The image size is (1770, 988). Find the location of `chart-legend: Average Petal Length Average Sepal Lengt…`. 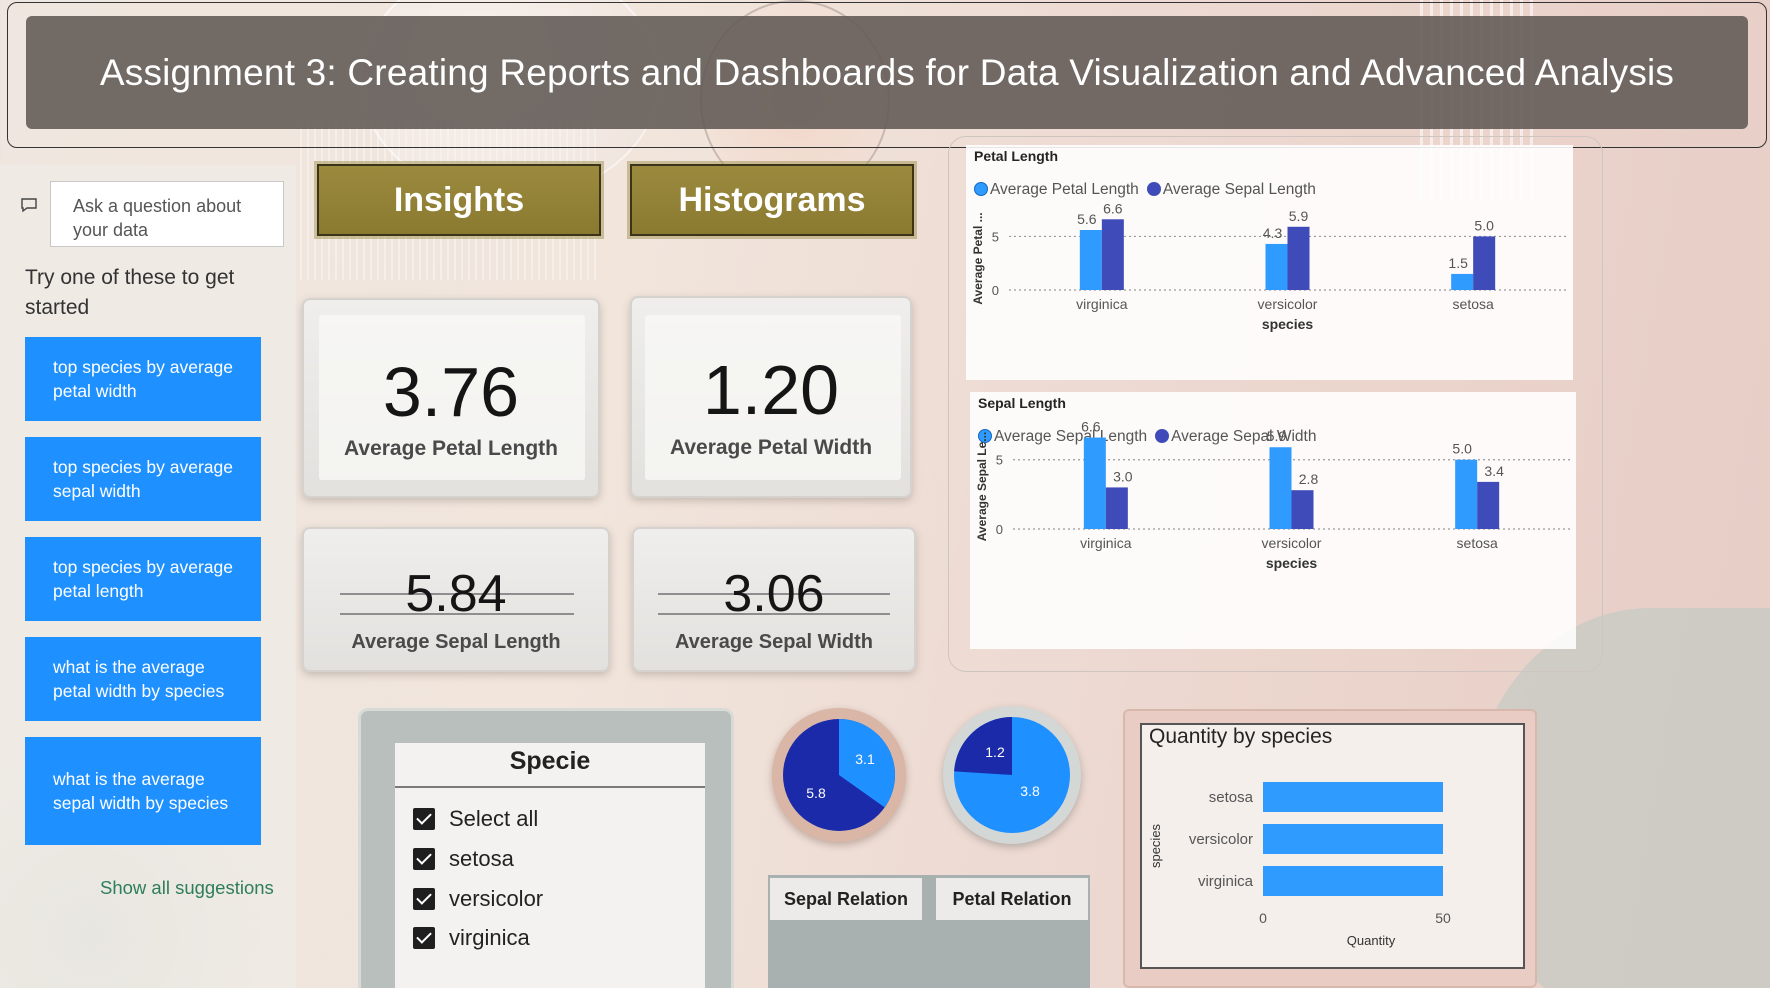

chart-legend: Average Petal Length Average Sepal Lengt… is located at coordinates (1145, 190).